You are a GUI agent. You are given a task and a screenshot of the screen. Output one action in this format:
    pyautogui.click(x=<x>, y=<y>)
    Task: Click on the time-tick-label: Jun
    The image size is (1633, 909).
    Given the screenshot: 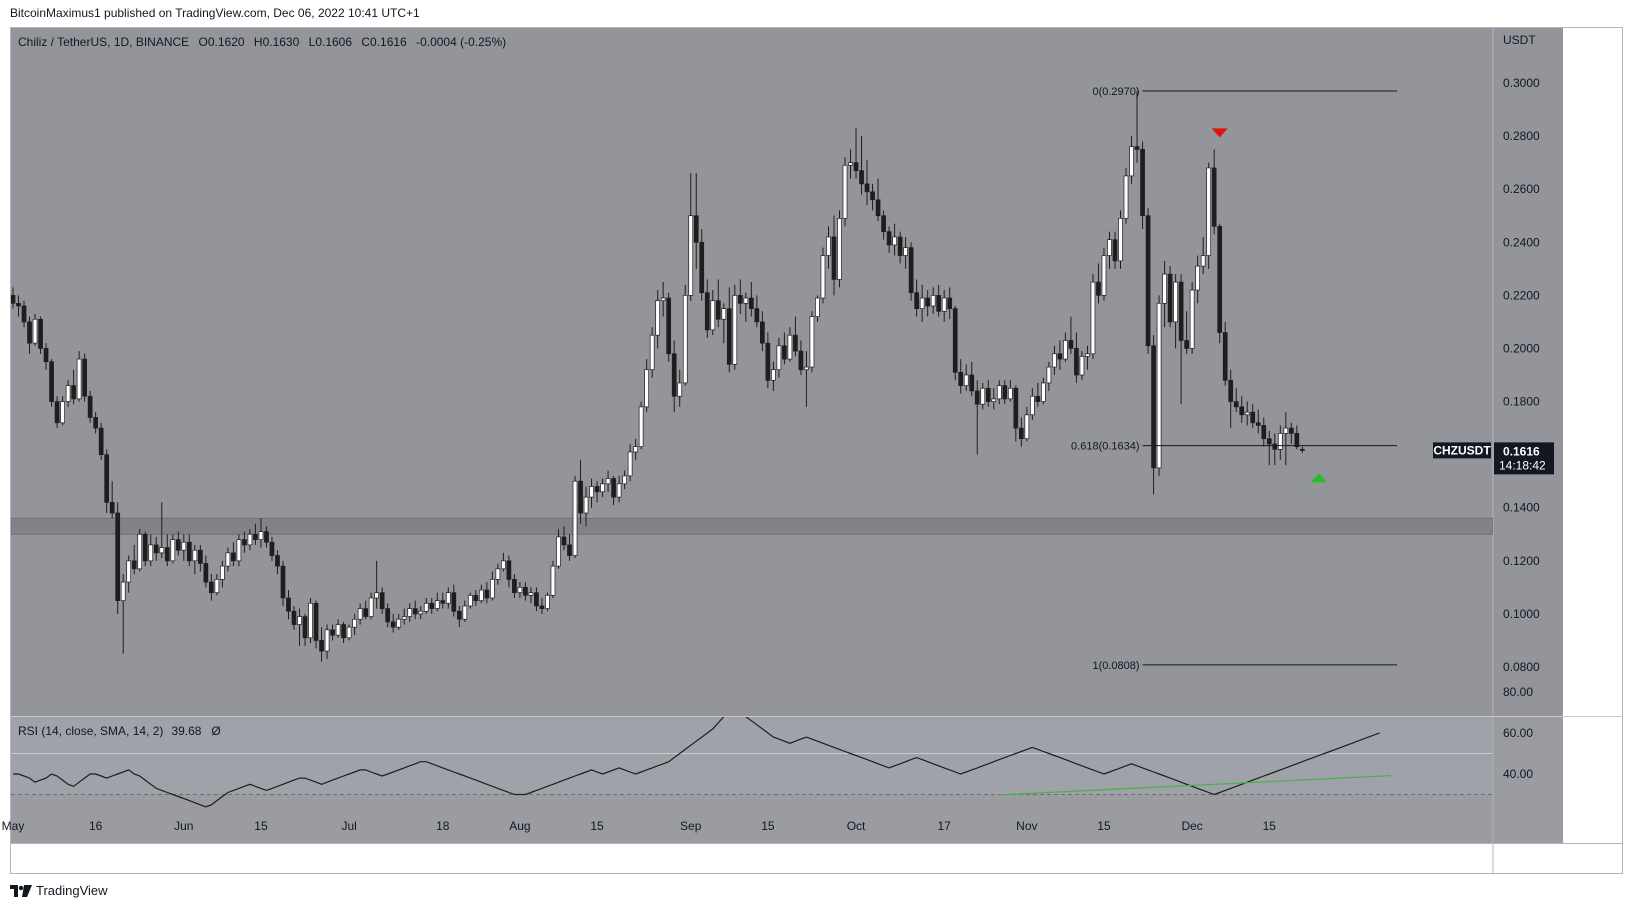 What is the action you would take?
    pyautogui.click(x=183, y=826)
    